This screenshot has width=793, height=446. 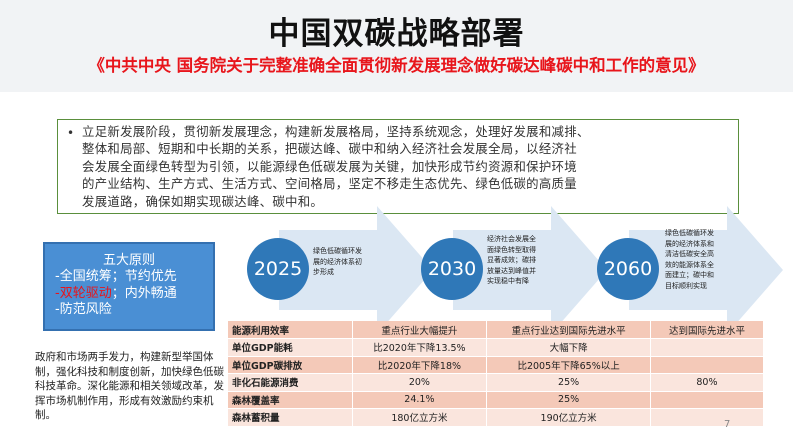 I want to click on milestone-2025: 2025 绿色低碳循环发 展的经济体系初 步形成, so click(x=342, y=270).